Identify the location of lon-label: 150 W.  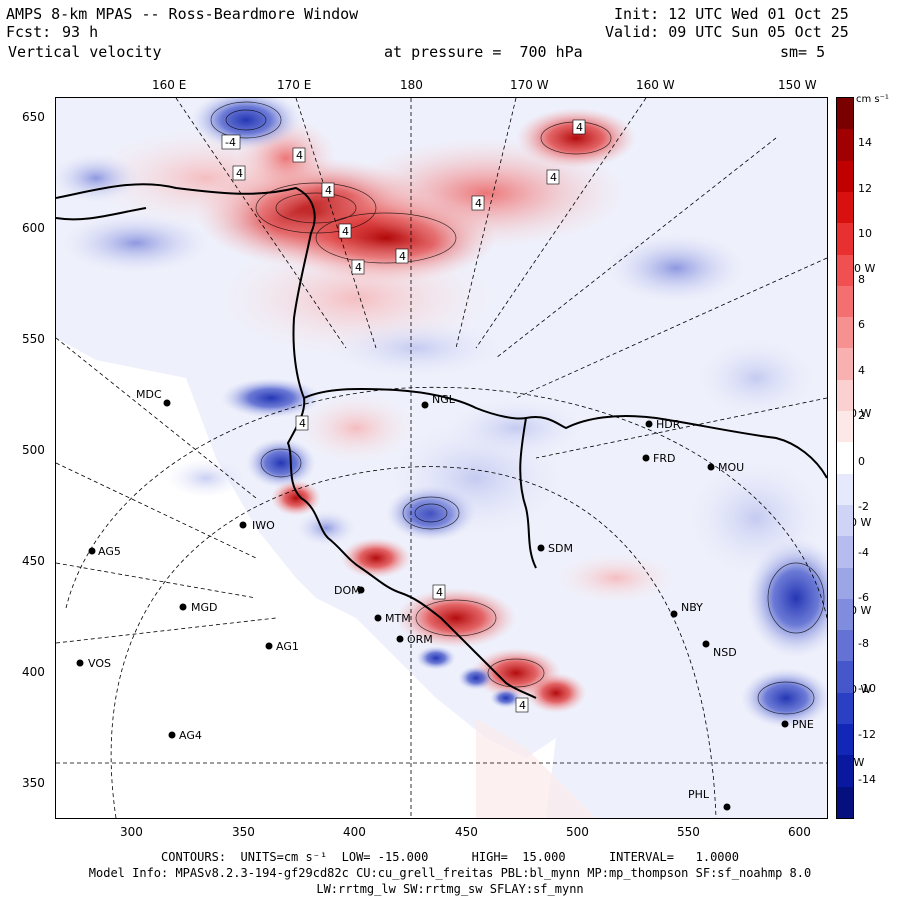
(797, 85).